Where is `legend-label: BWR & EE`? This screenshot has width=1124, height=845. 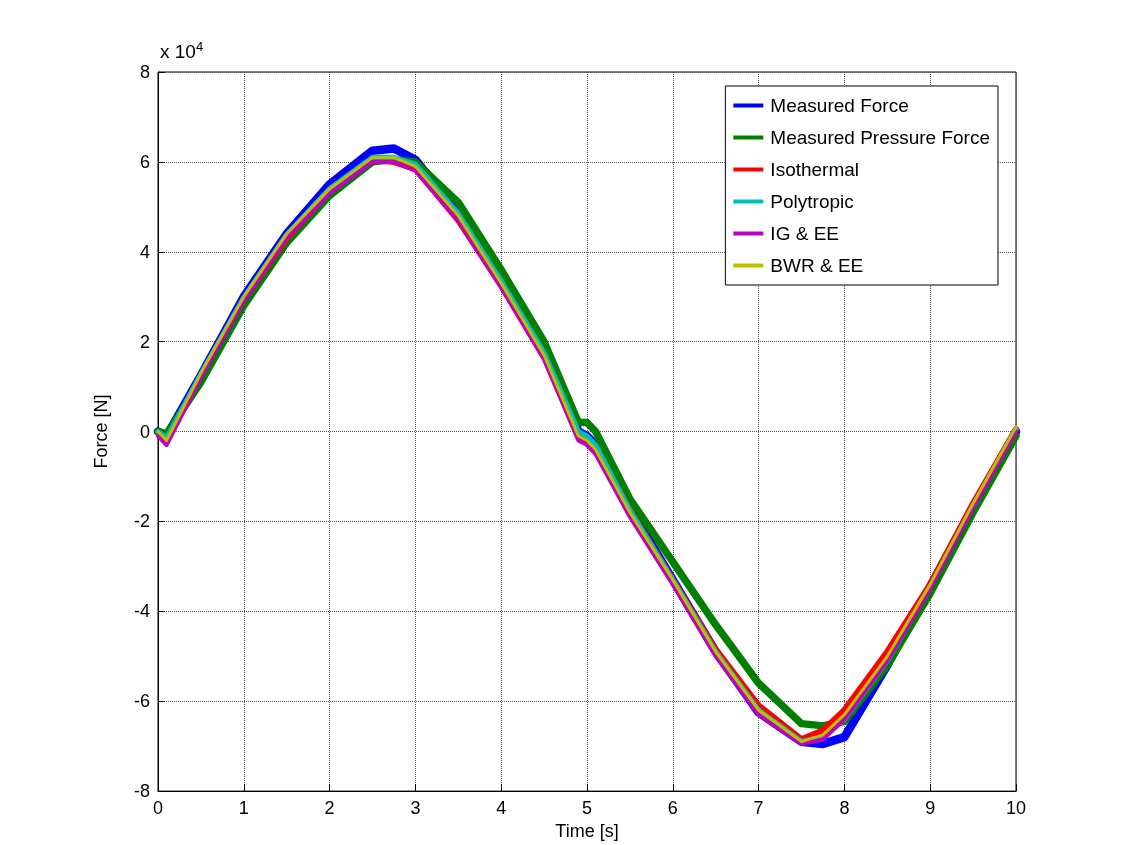
legend-label: BWR & EE is located at coordinates (817, 265).